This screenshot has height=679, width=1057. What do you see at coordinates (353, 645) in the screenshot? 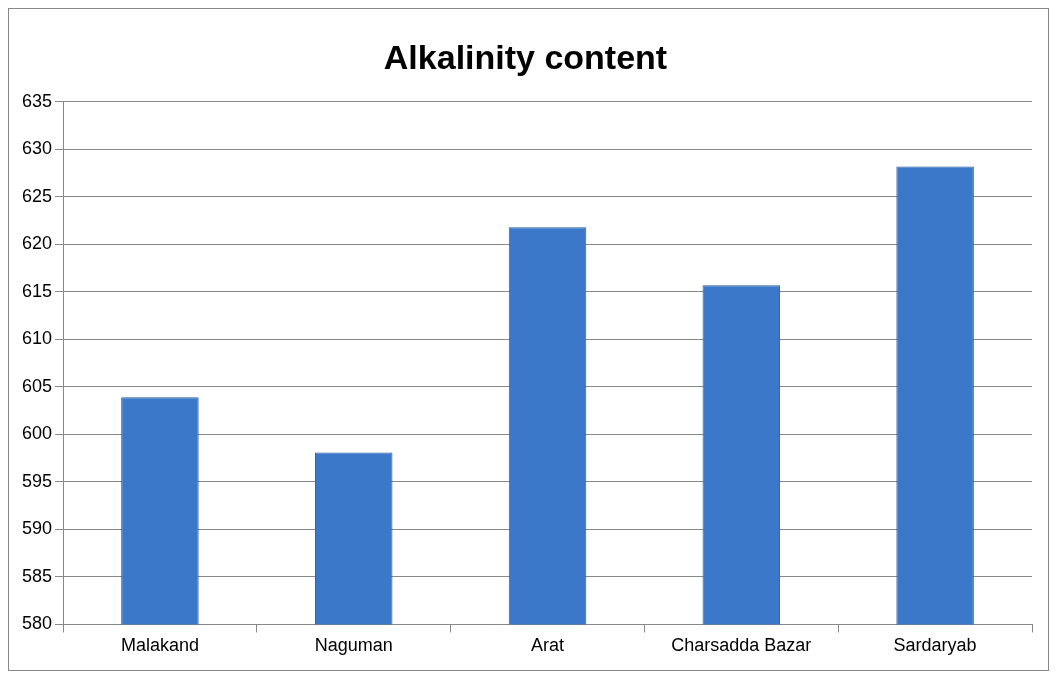
I see `x-tick-label: Naguman` at bounding box center [353, 645].